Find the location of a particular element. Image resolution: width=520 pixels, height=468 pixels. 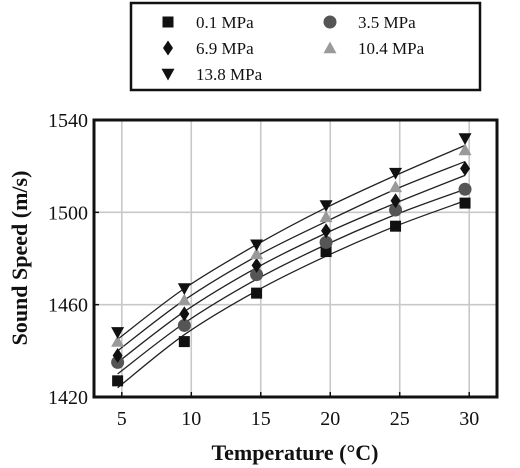

x-tick-label: 10 is located at coordinates (191, 419).